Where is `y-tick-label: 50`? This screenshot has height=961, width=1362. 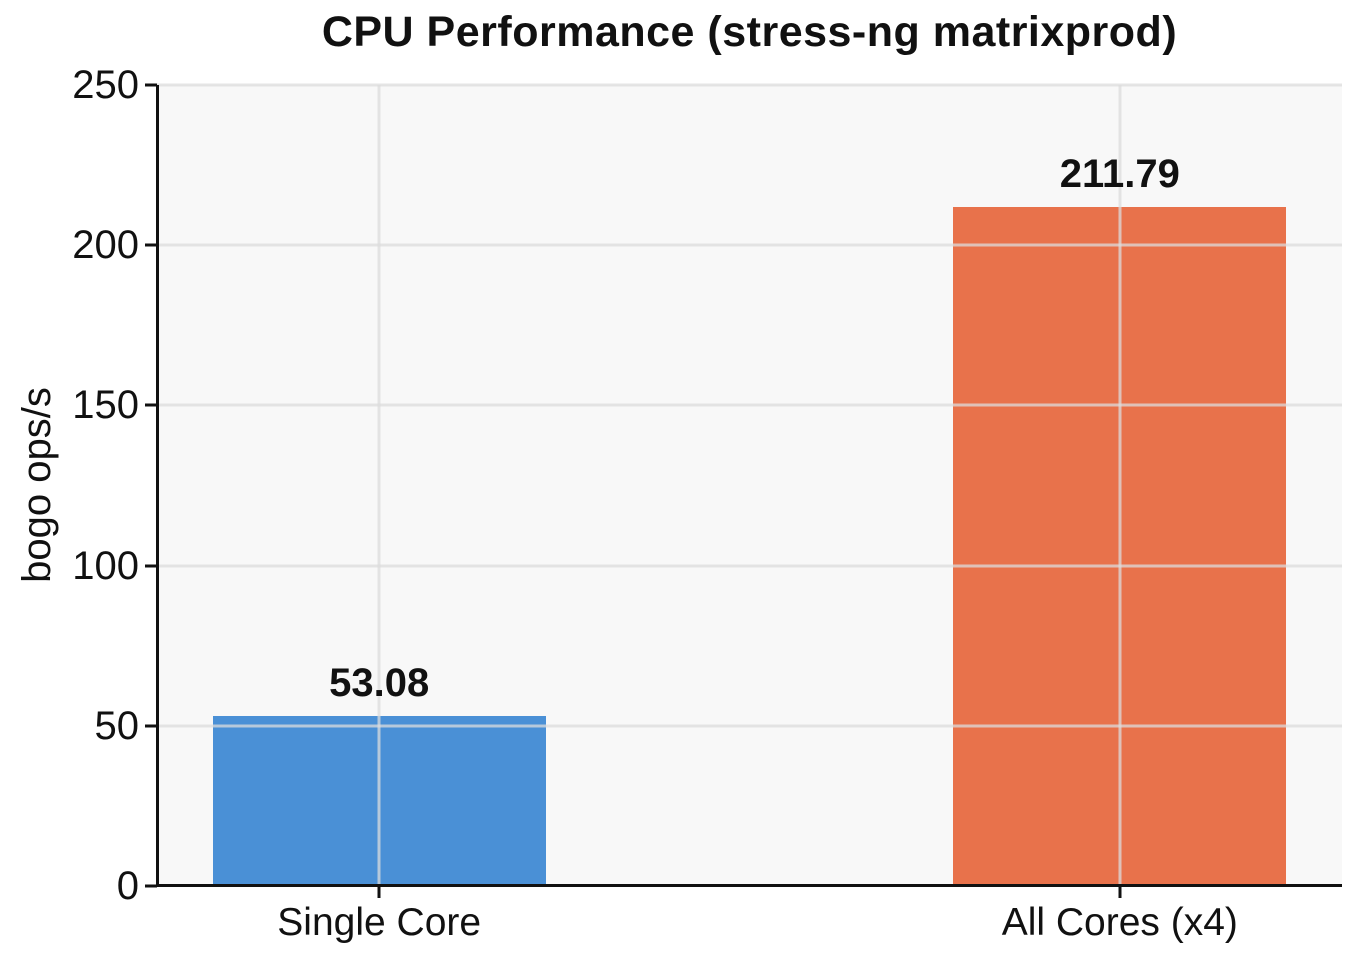 y-tick-label: 50 is located at coordinates (117, 725).